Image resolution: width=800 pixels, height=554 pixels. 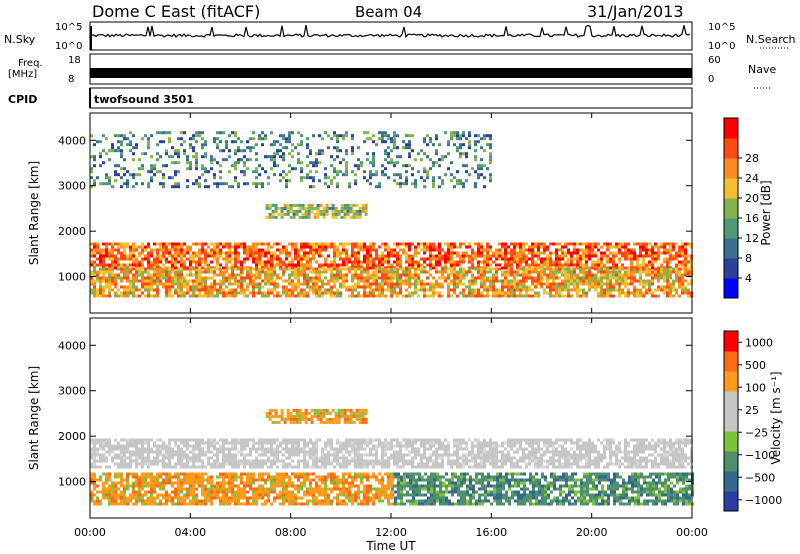 I want to click on cpid-label: CPID, so click(x=22, y=99).